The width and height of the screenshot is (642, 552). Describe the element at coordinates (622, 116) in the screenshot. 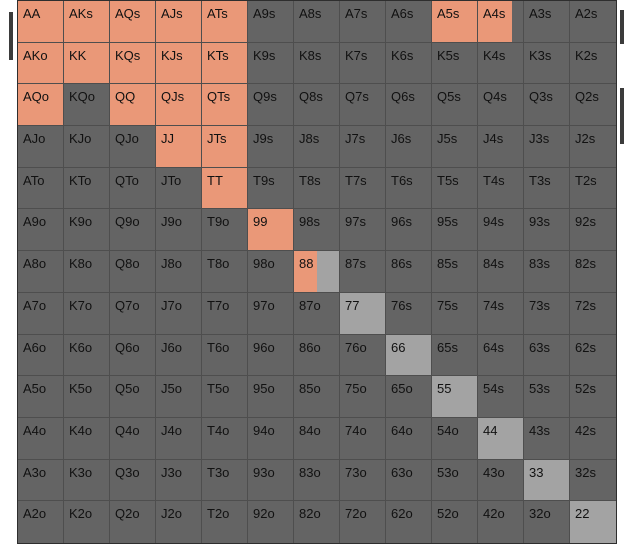

I see `scrollbar-thumb-middle` at that location.